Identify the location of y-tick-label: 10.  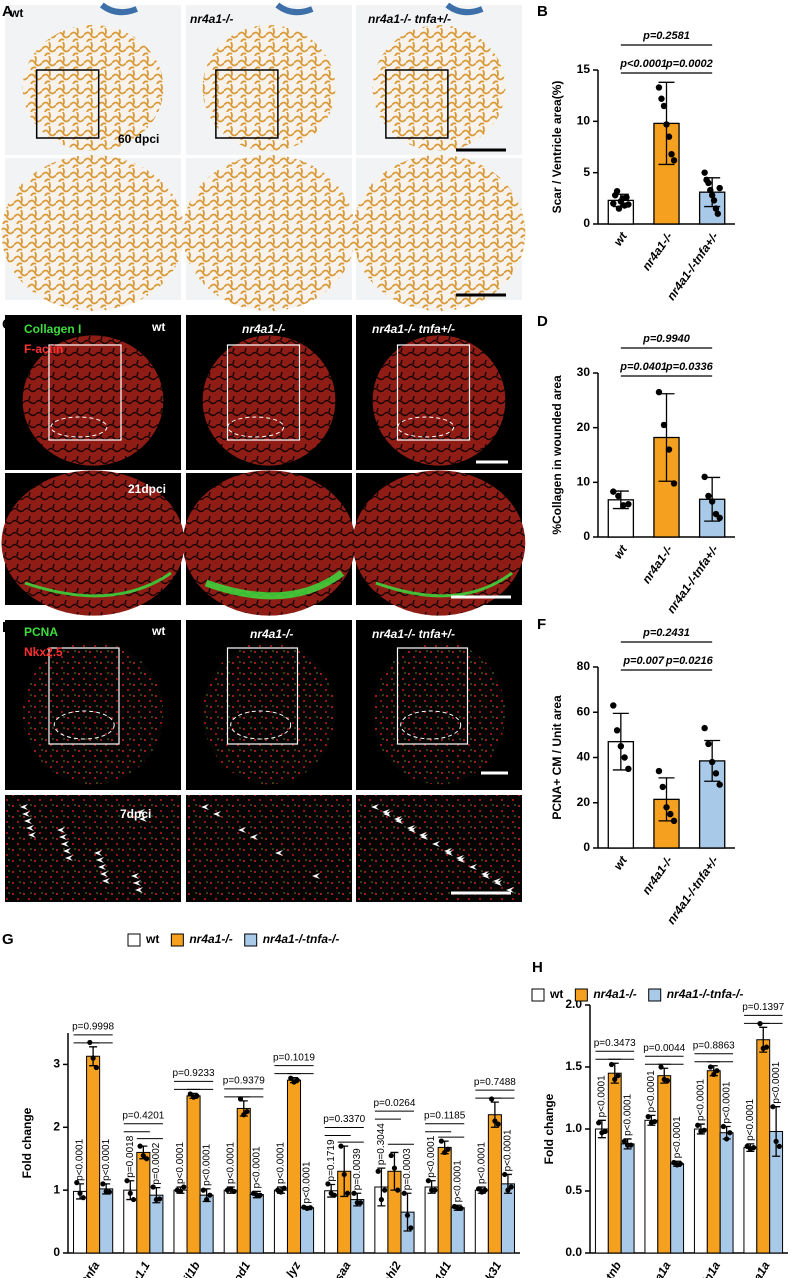
(584, 121).